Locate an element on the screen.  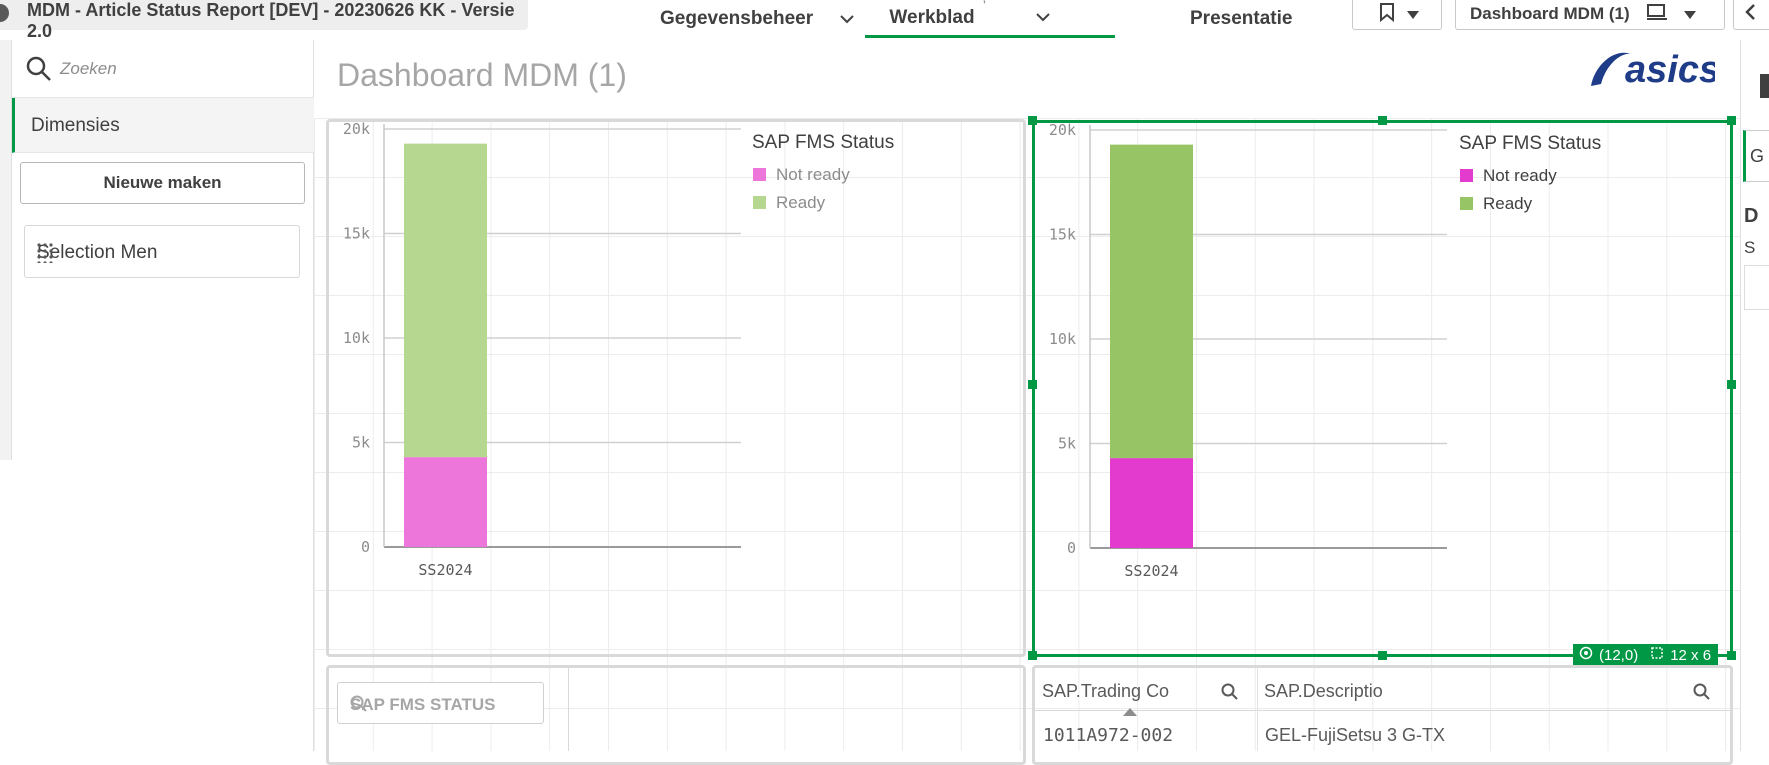
panel-toggle-icon is located at coordinates (1764, 86).